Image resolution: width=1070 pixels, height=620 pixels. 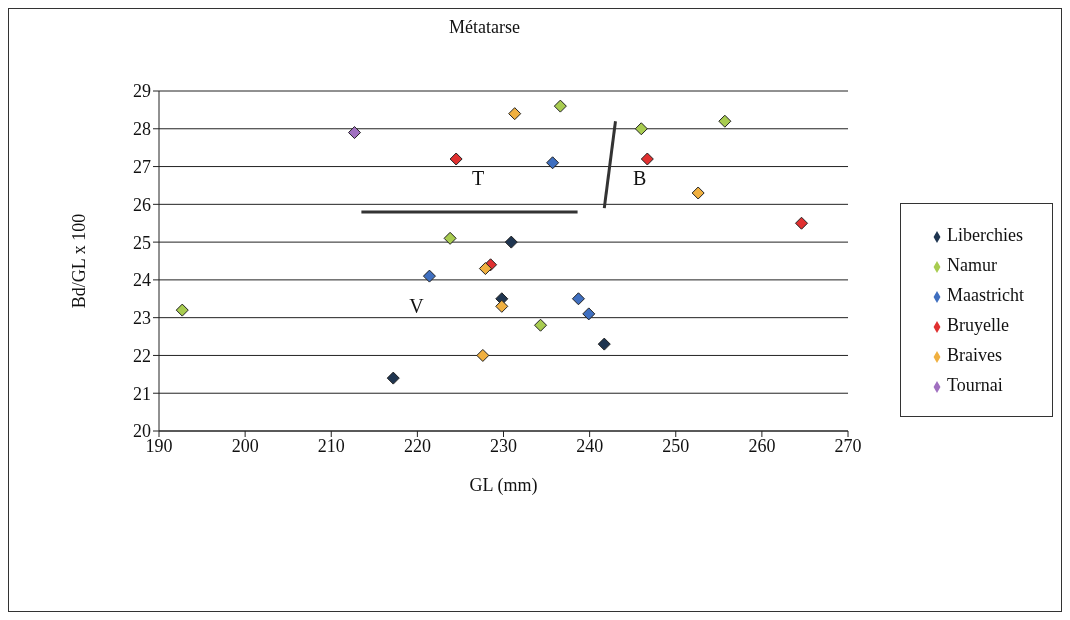 What do you see at coordinates (331, 445) in the screenshot?
I see `x-tick-label: 210` at bounding box center [331, 445].